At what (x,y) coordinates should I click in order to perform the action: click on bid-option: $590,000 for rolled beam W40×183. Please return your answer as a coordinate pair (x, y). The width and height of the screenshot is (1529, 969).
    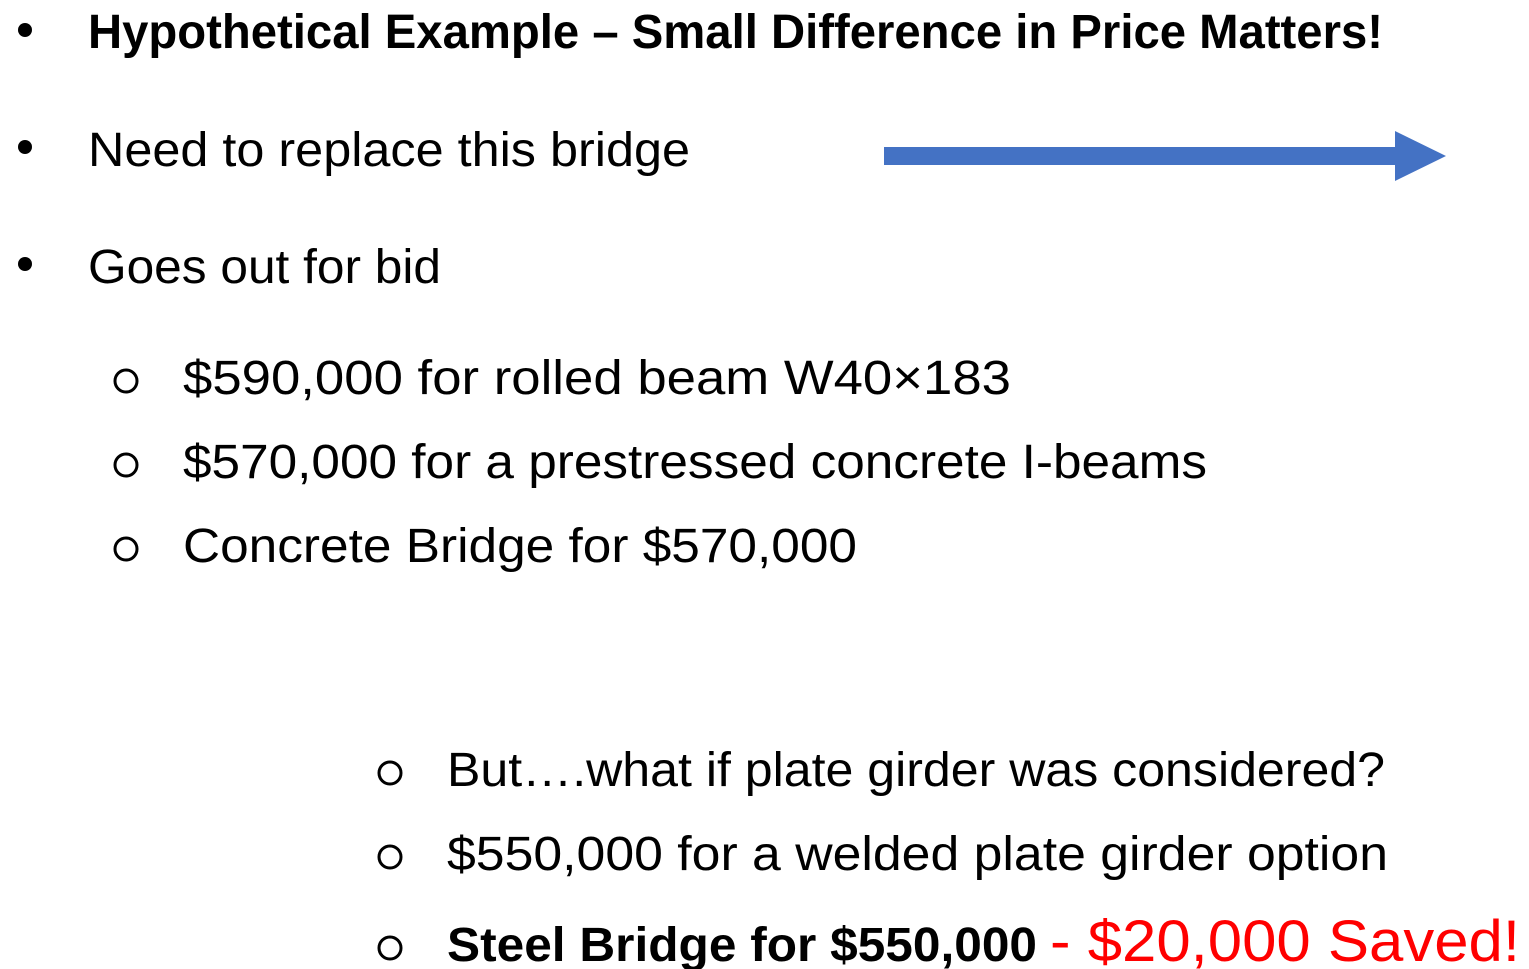
    Looking at the image, I should click on (597, 378).